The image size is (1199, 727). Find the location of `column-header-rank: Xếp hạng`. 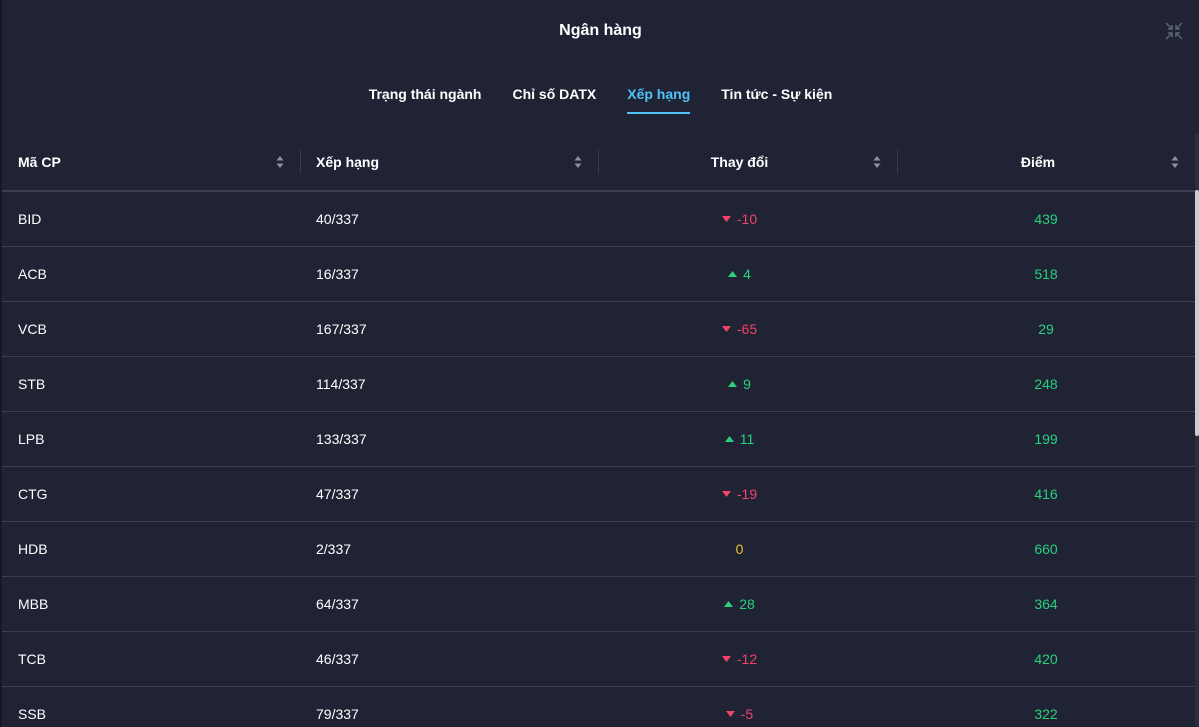

column-header-rank: Xếp hạng is located at coordinates (449, 162).